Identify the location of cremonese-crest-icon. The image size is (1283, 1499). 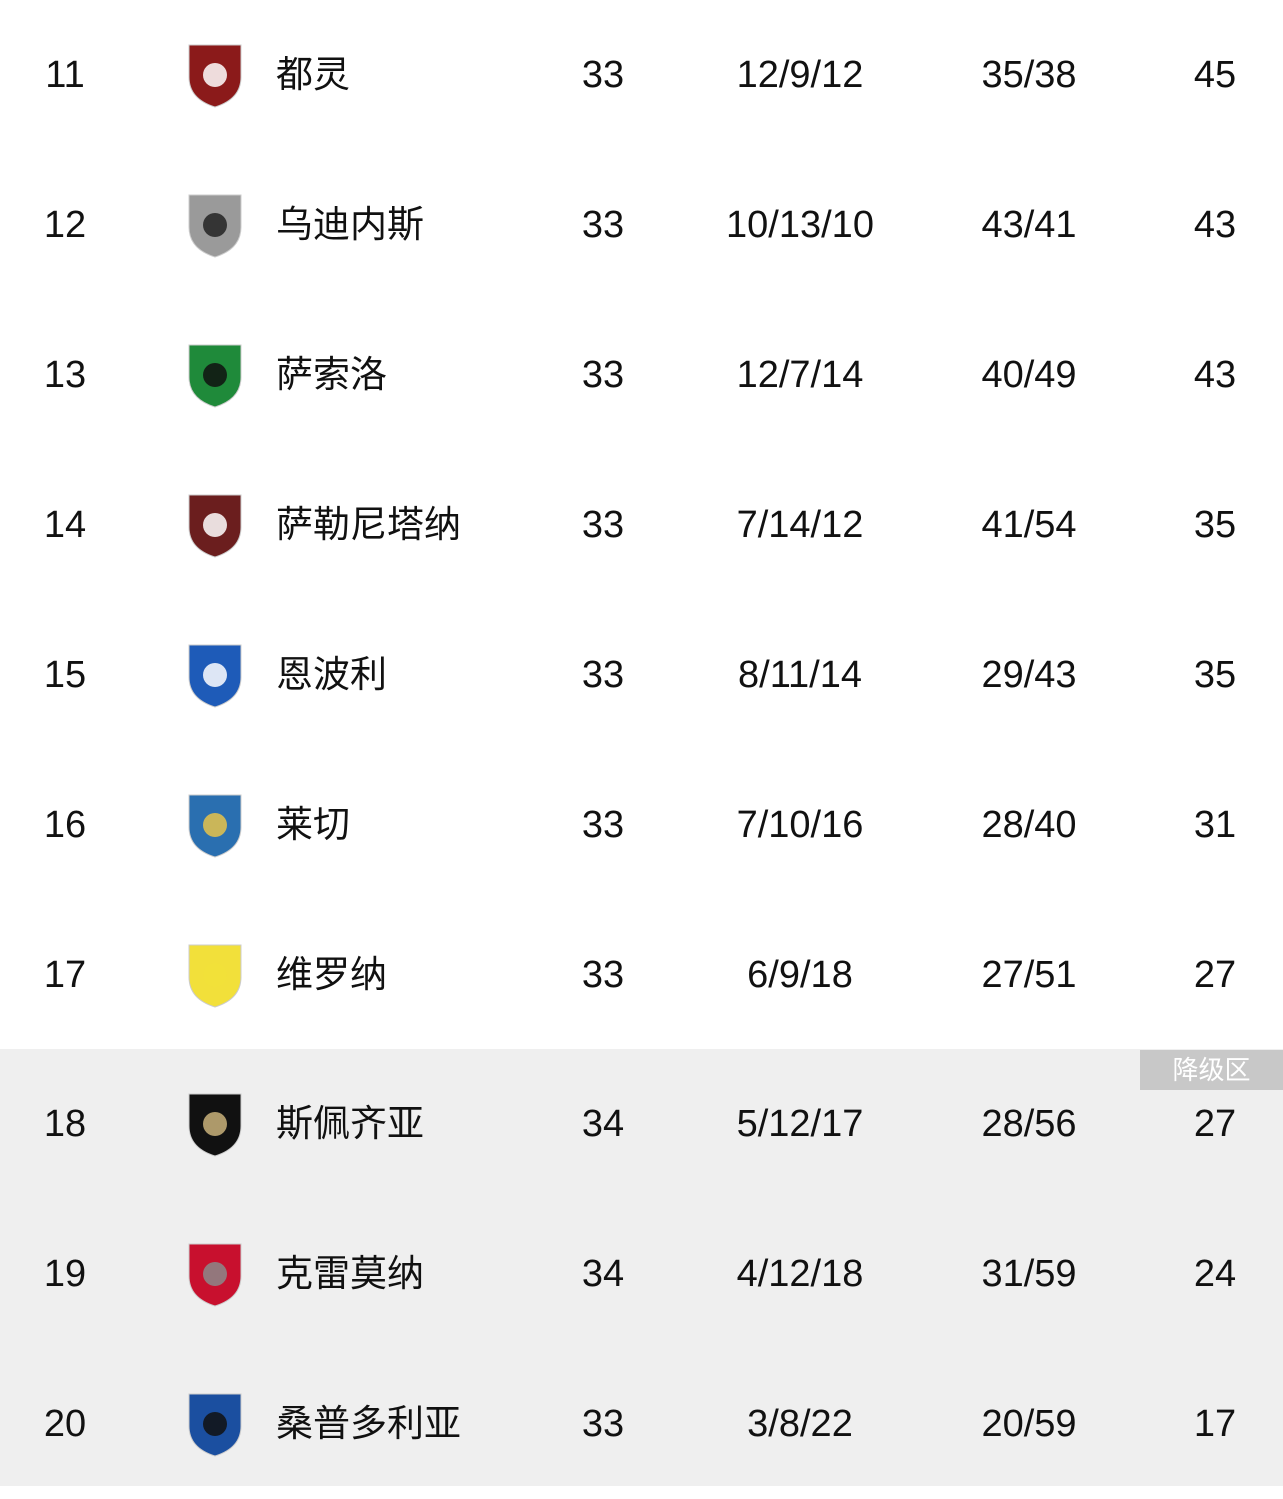
(215, 1275).